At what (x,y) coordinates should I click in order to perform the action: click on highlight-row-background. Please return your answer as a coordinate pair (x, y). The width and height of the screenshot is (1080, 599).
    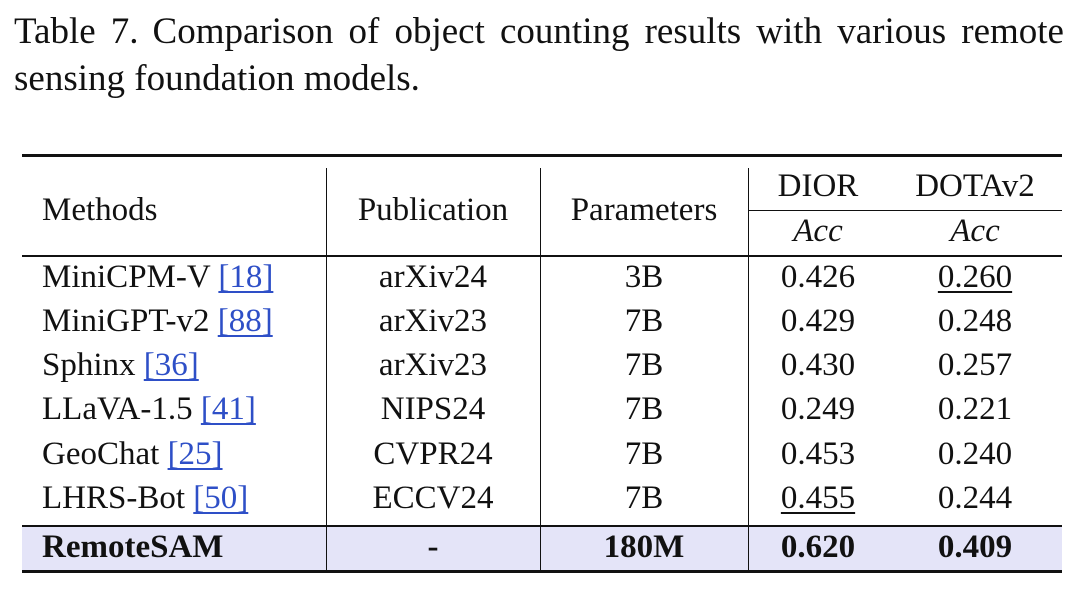
    Looking at the image, I should click on (542, 548).